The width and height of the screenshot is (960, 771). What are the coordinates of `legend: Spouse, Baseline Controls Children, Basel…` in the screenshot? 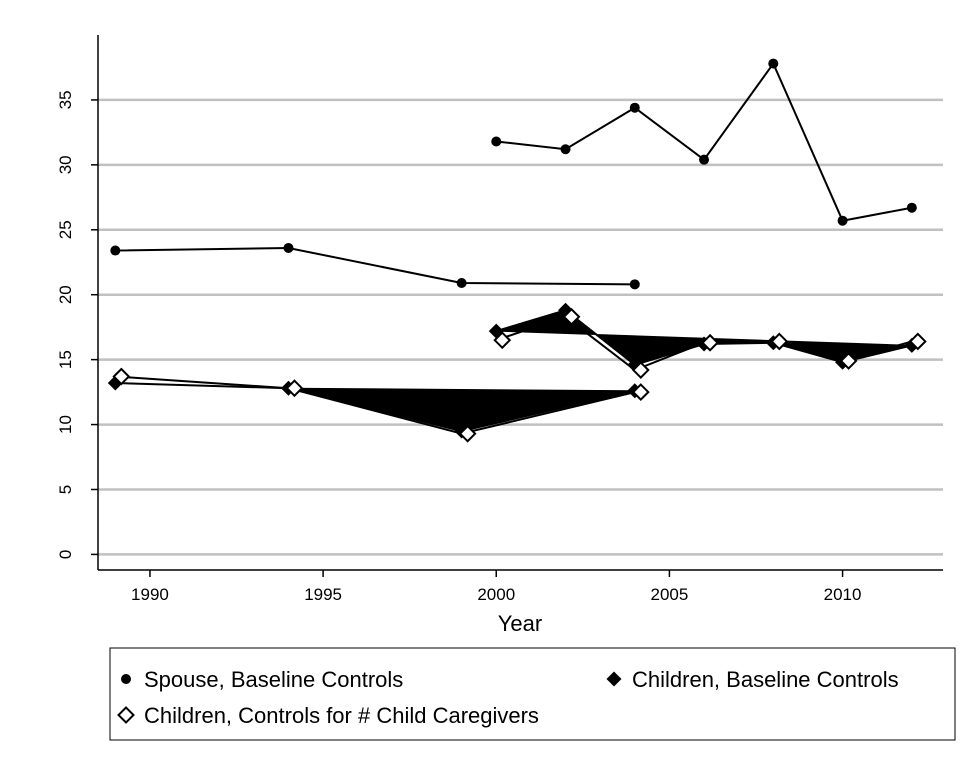 It's located at (532, 694).